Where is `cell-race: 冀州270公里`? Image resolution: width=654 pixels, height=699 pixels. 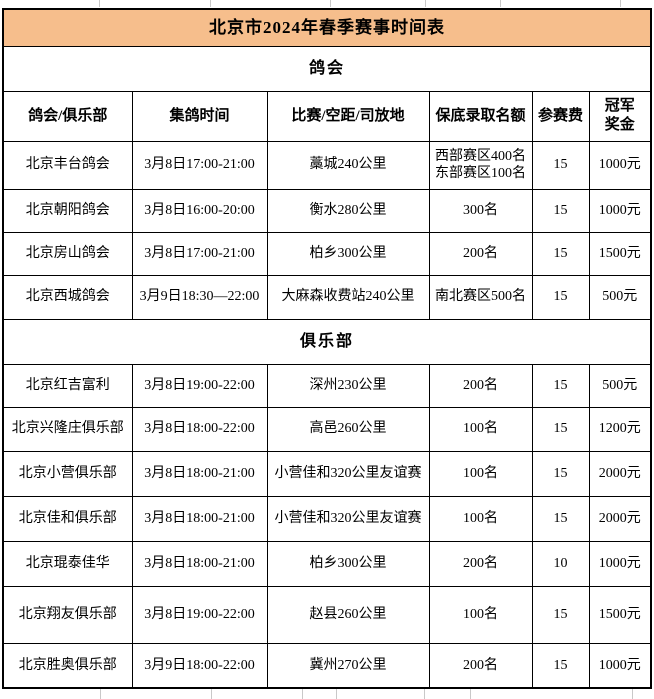 cell-race: 冀州270公里 is located at coordinates (348, 665).